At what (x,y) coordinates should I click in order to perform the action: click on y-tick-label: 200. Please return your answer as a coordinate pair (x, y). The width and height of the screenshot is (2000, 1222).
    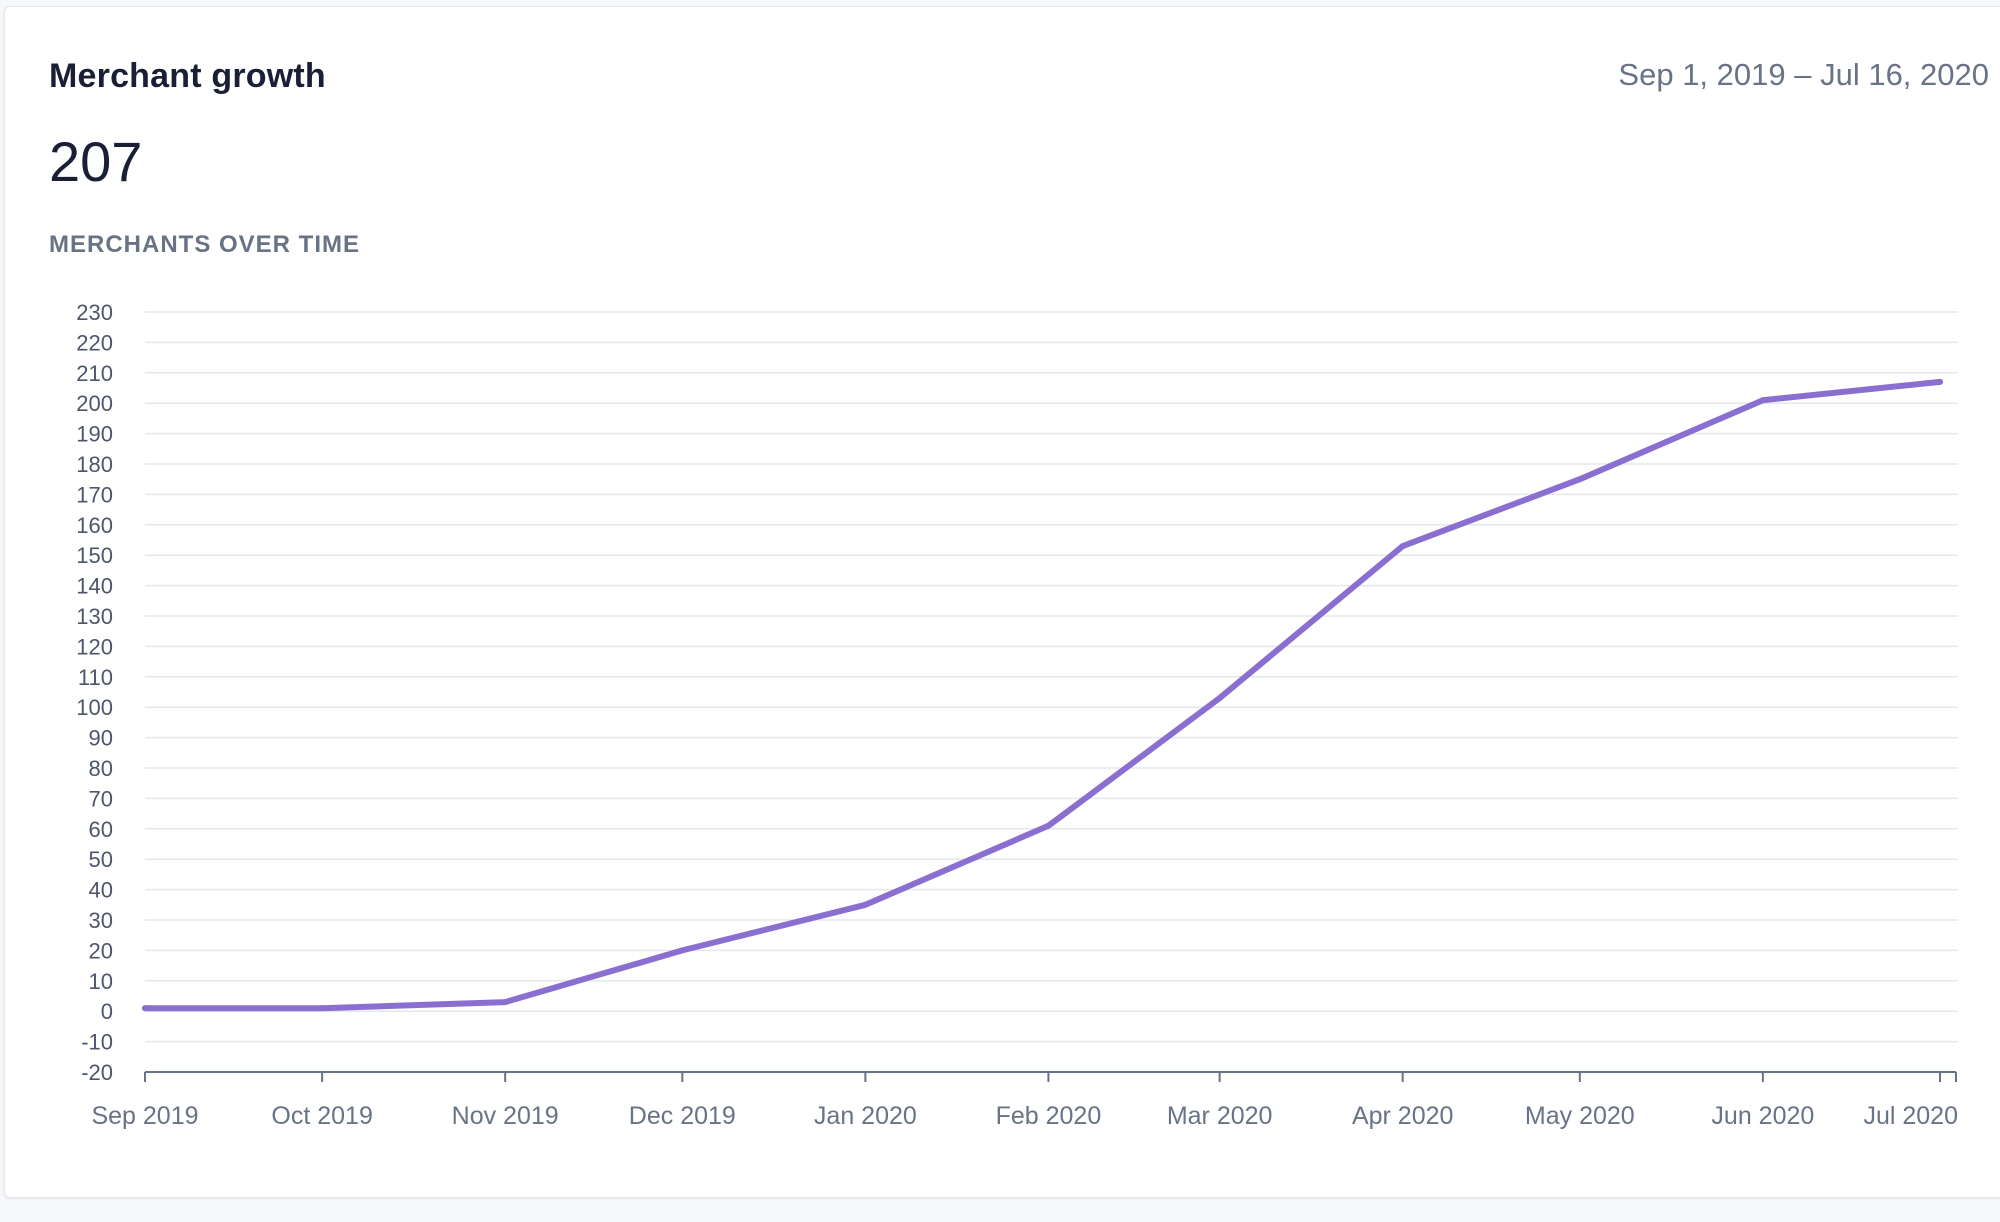
    Looking at the image, I should click on (94, 403).